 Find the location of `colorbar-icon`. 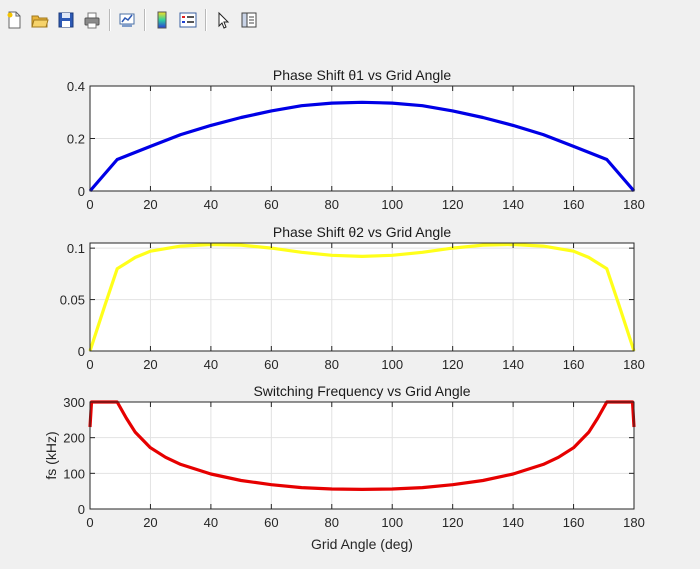

colorbar-icon is located at coordinates (162, 20).